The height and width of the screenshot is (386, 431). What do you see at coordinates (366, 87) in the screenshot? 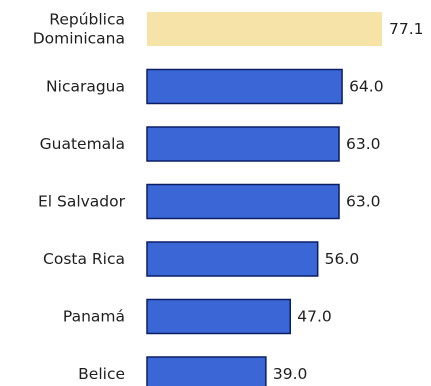
I see `value-label-nicaragua: 64.0` at bounding box center [366, 87].